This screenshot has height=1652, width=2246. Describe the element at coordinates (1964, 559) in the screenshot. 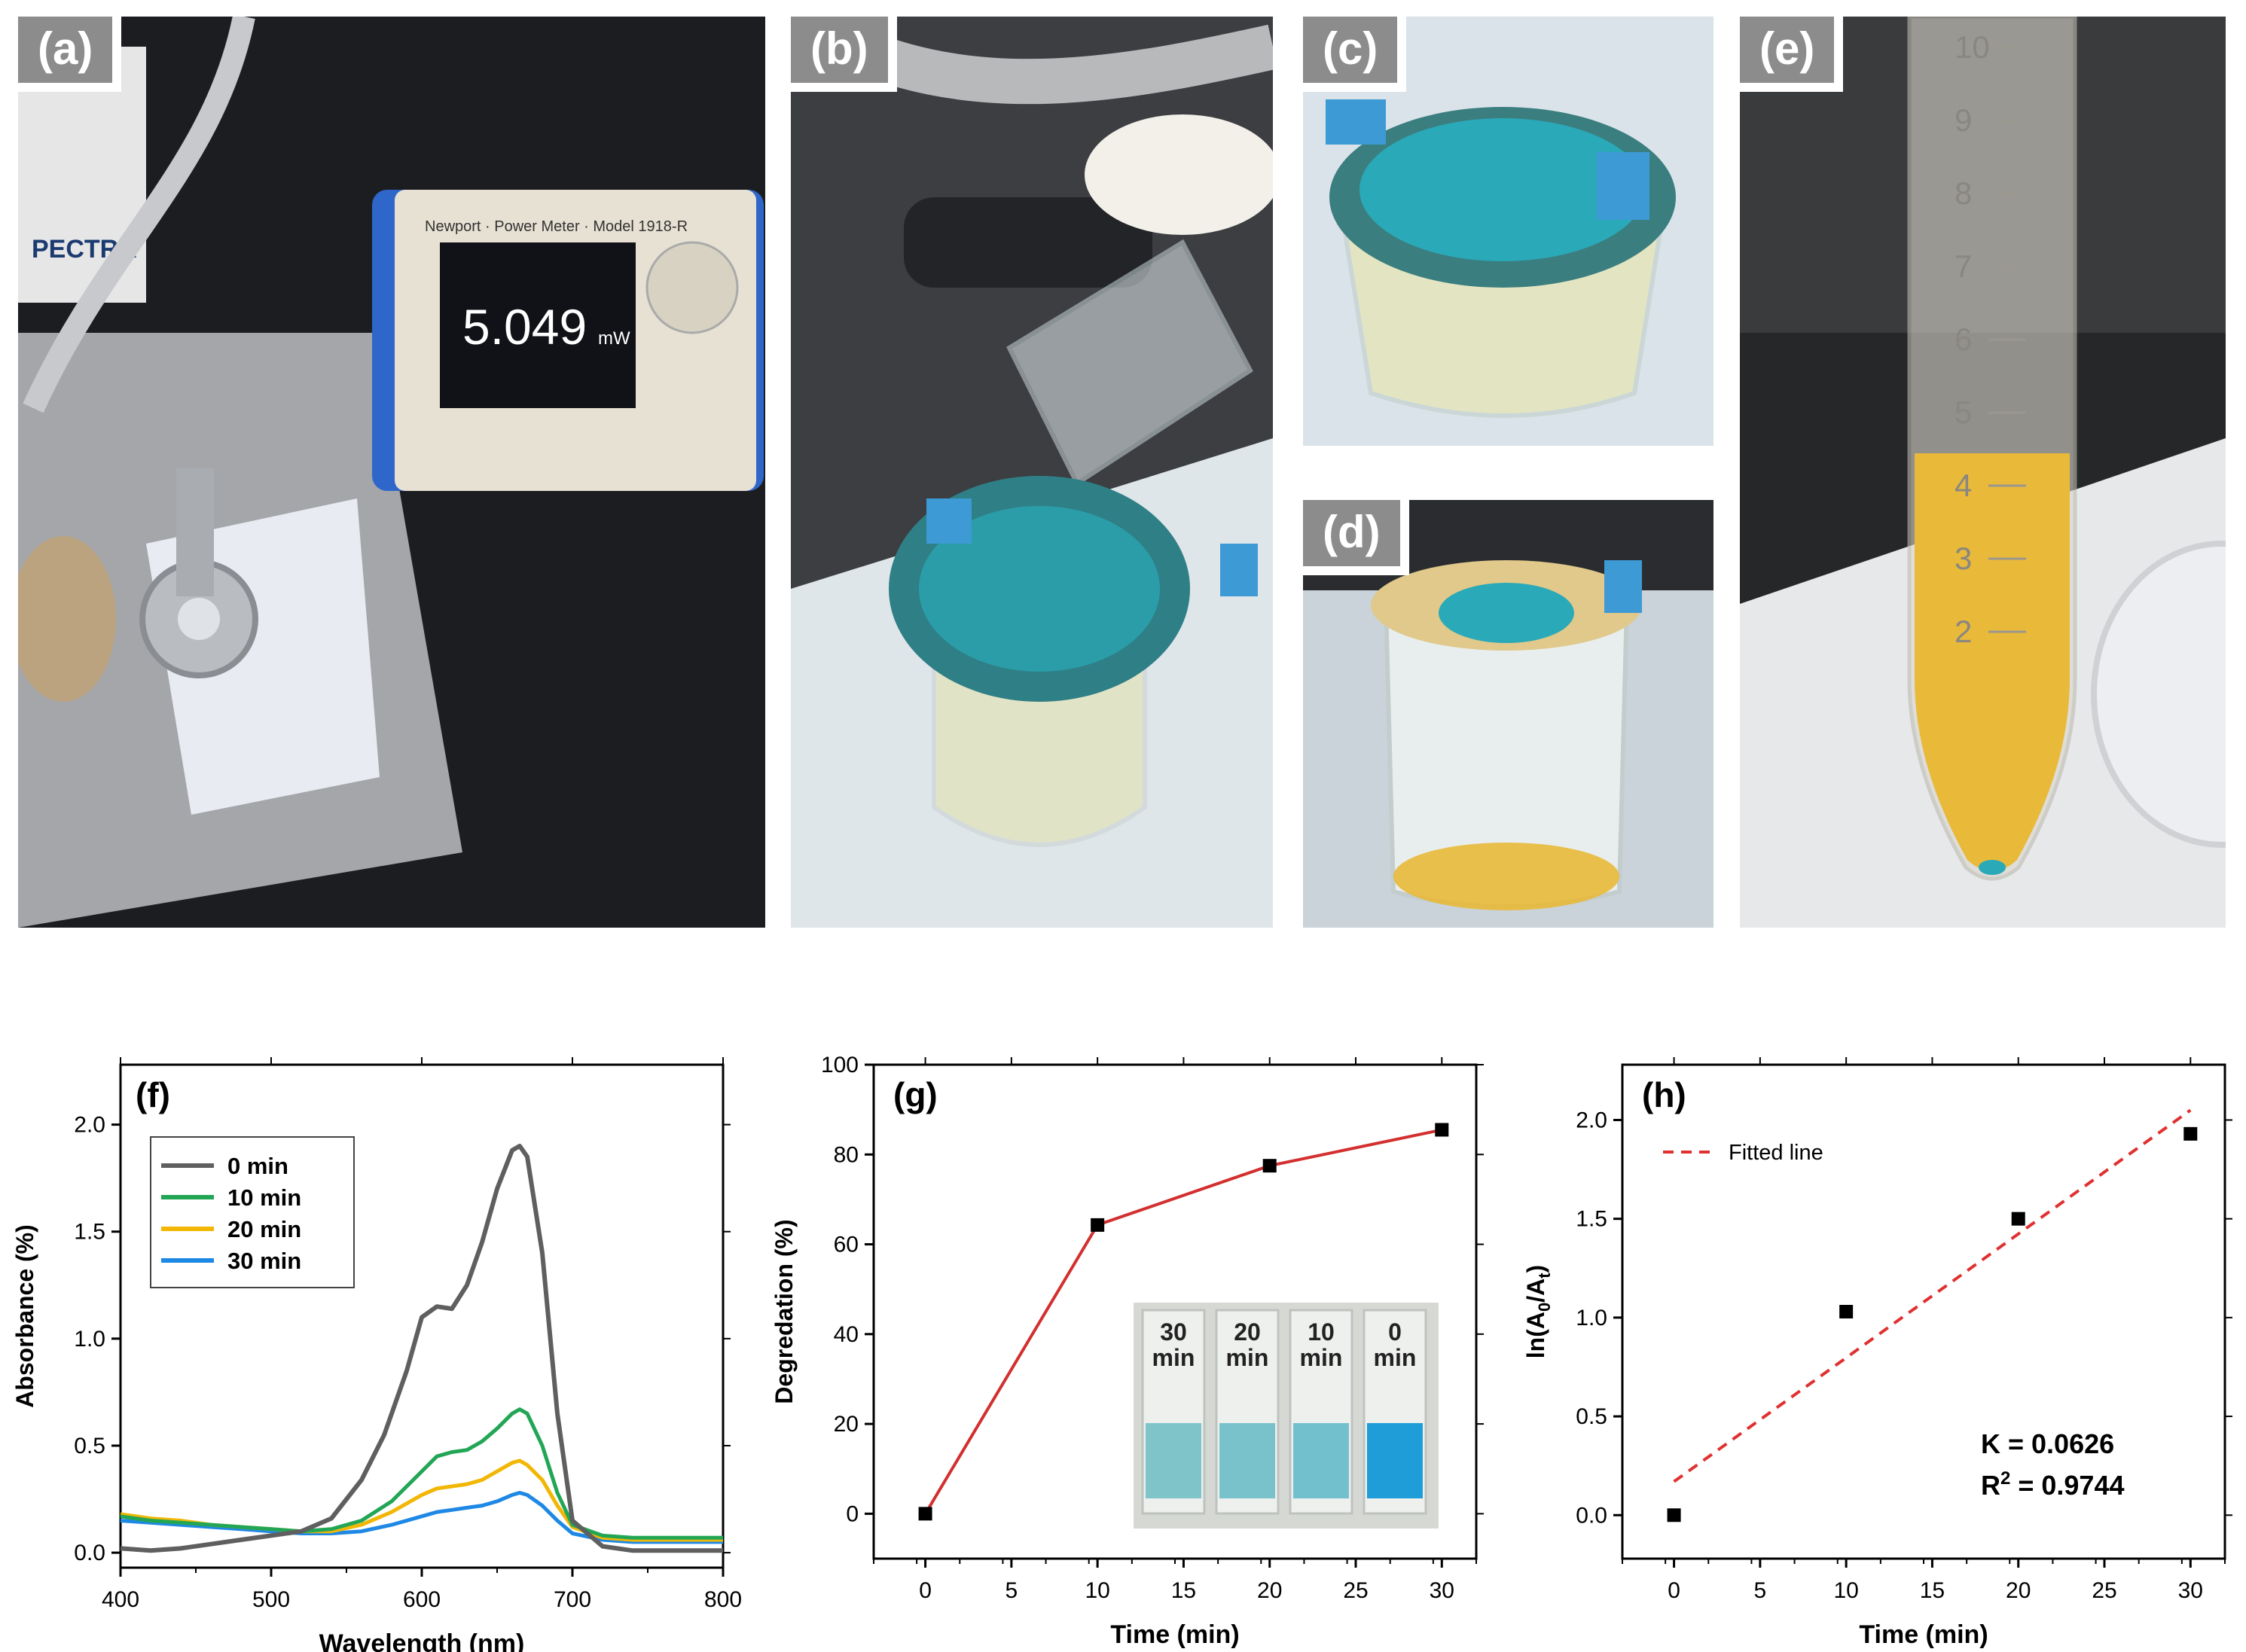

I see `tube-mark-label: 3` at that location.